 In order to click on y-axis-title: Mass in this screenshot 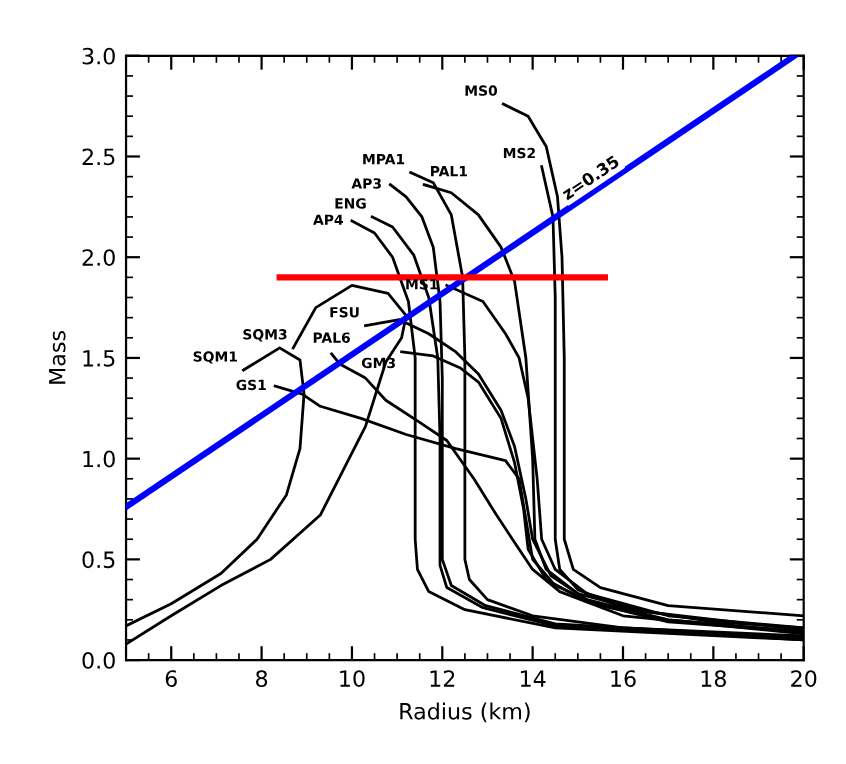, I will do `click(57, 357)`.